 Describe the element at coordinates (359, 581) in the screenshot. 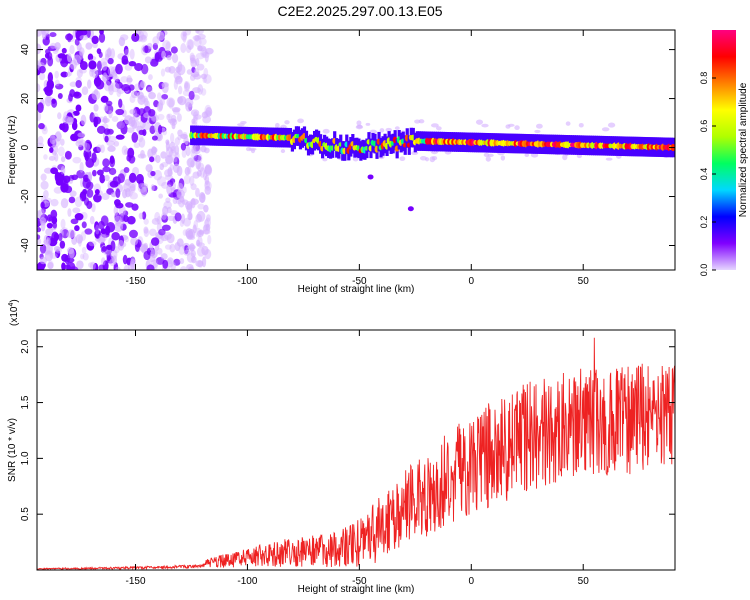

I see `snr-x-tick-label: -50` at that location.